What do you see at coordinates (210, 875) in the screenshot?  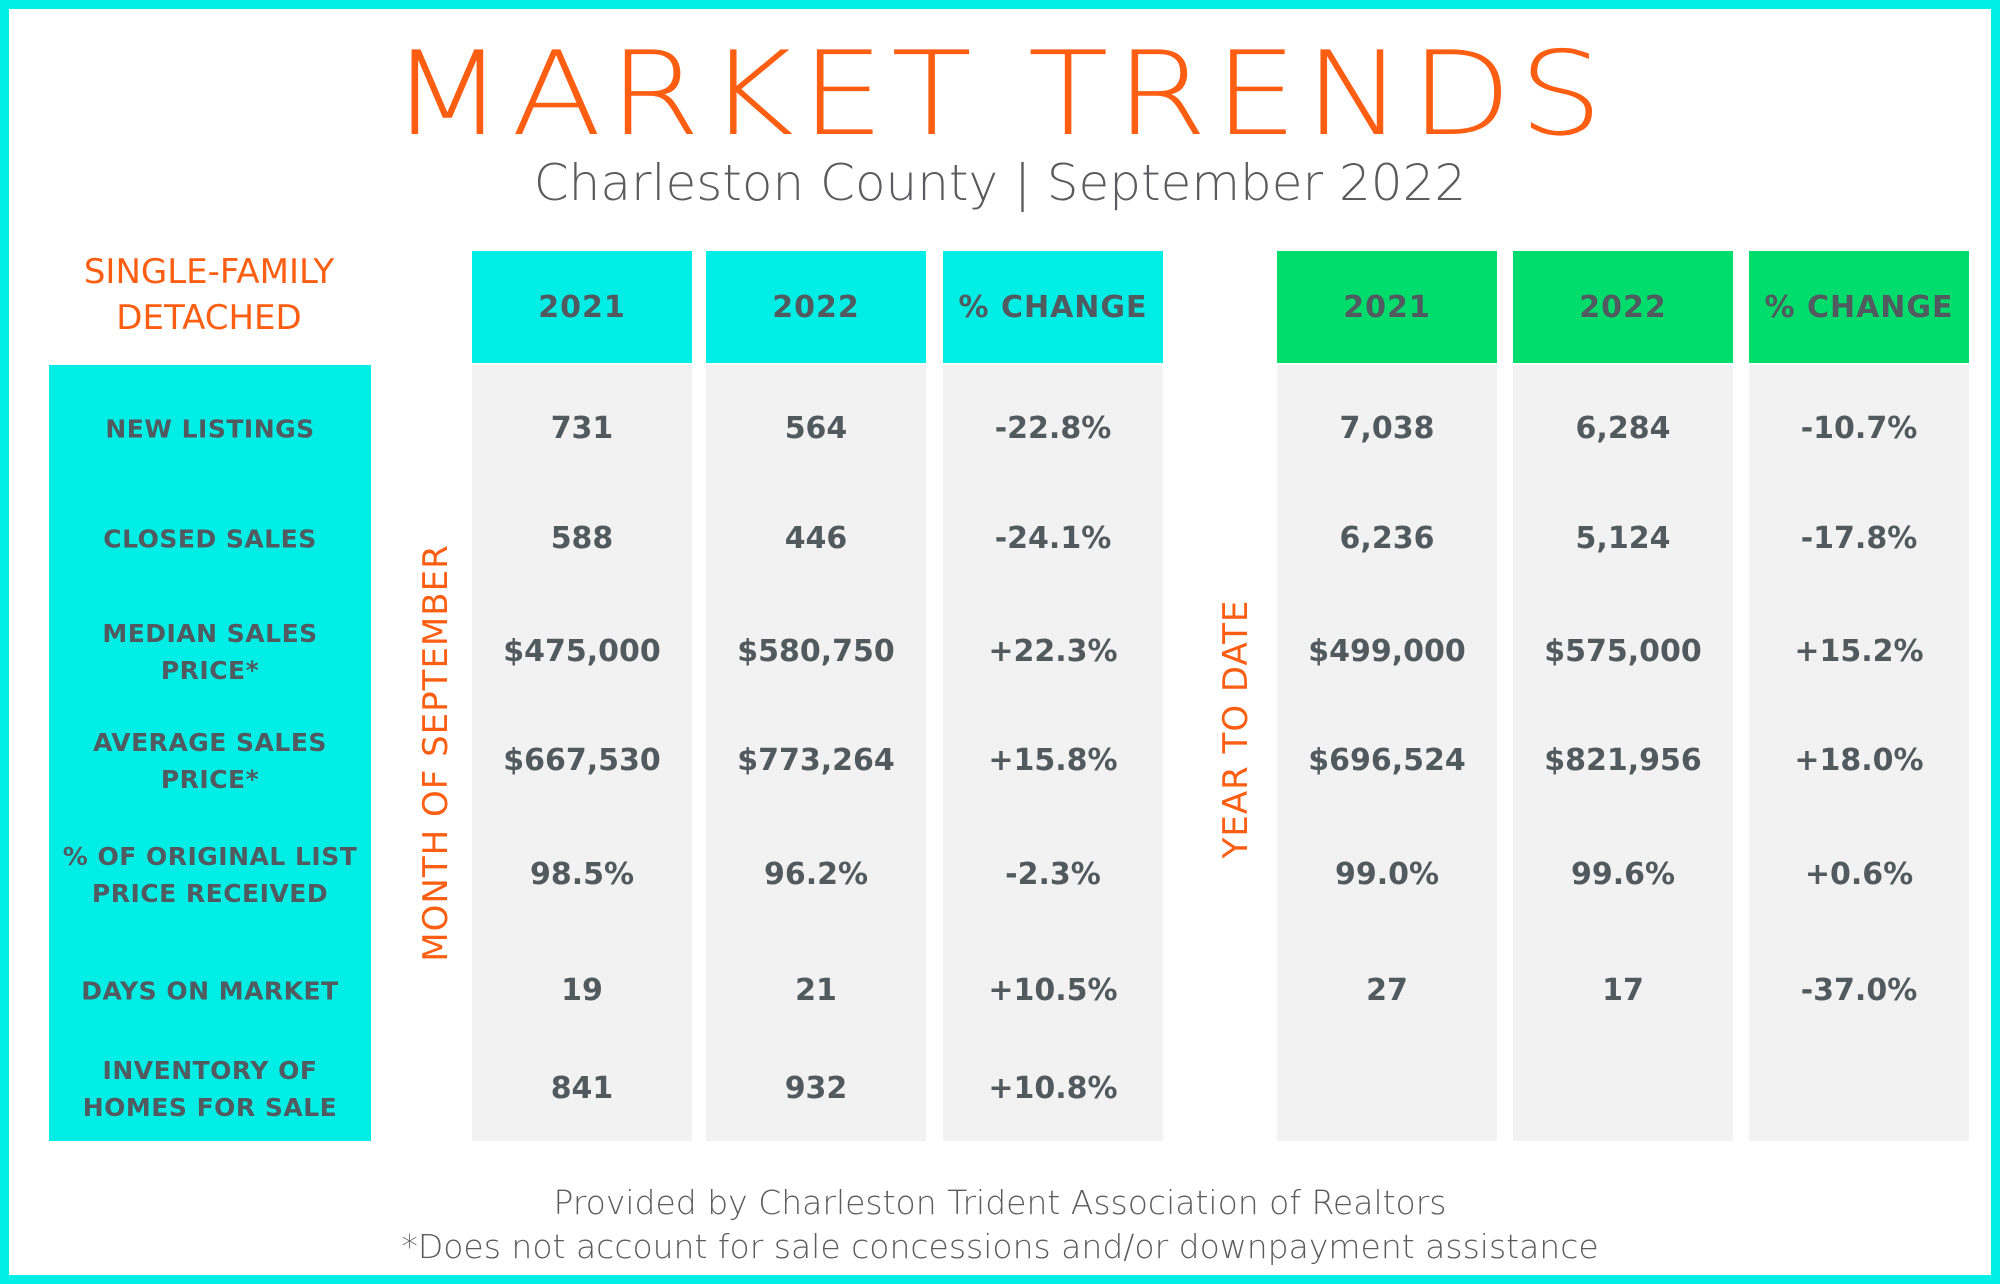 I see `row-label: % OF ORIGINAL LIST PRICE RECEIVED` at bounding box center [210, 875].